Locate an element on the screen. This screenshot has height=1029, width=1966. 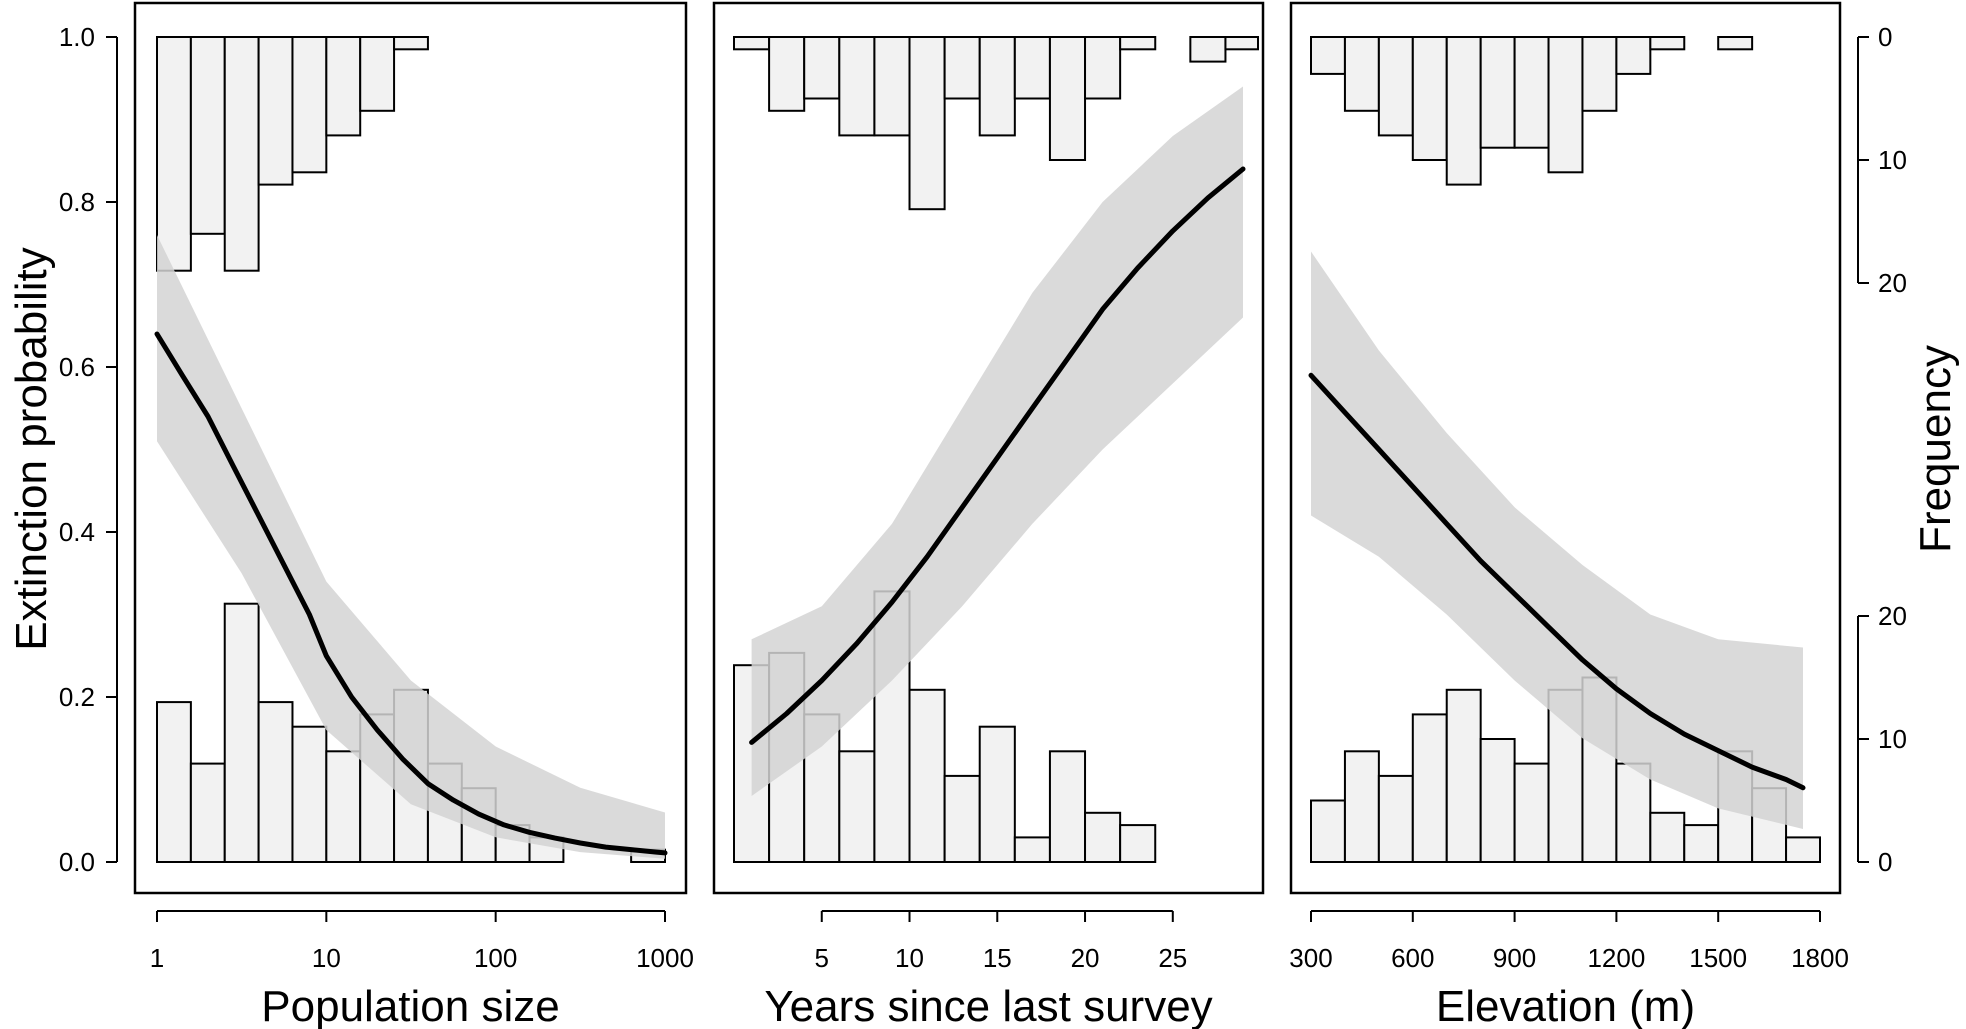
x-axis-years: 5 10 15 20 25 Years since last survey is located at coordinates (988, 969).